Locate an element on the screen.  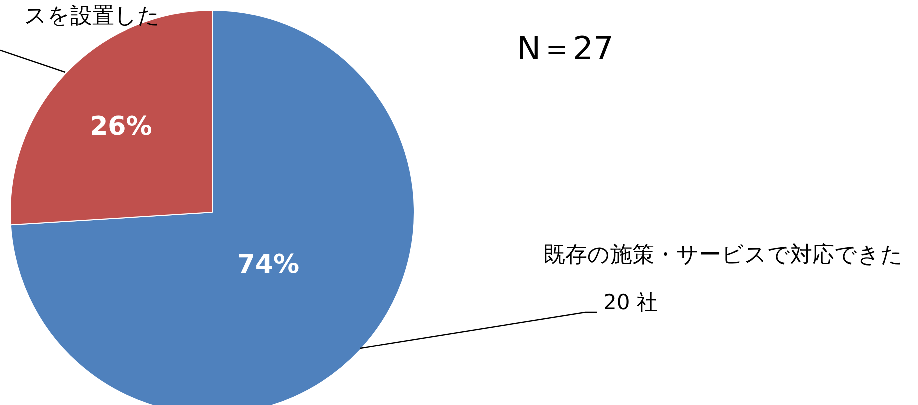
data-label: 26% is located at coordinates (121, 127).